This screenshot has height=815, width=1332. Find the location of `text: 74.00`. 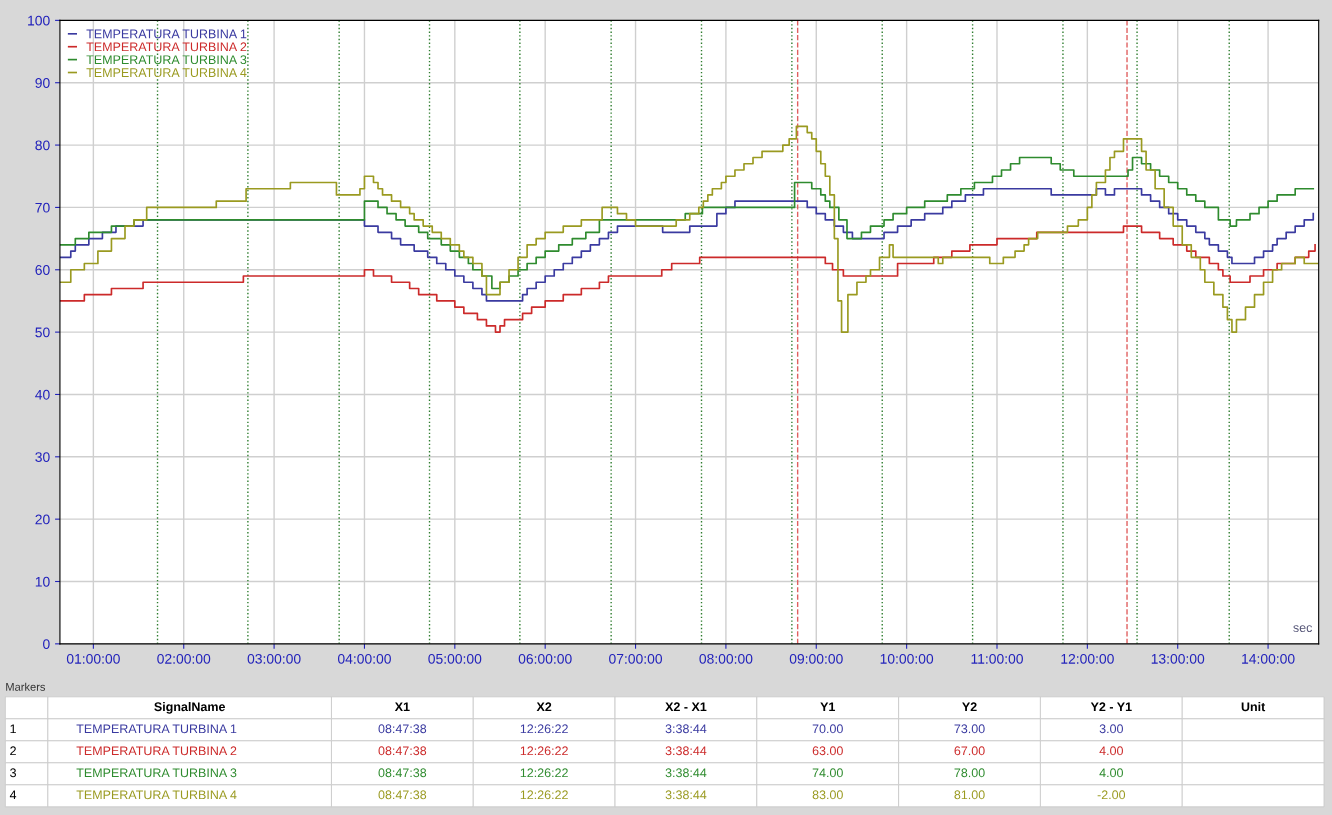

text: 74.00 is located at coordinates (827, 773).